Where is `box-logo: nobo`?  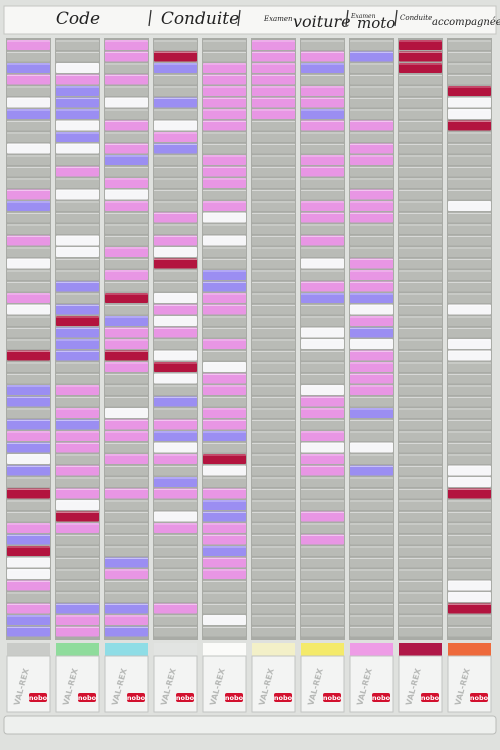
box-logo: nobo is located at coordinates (479, 698).